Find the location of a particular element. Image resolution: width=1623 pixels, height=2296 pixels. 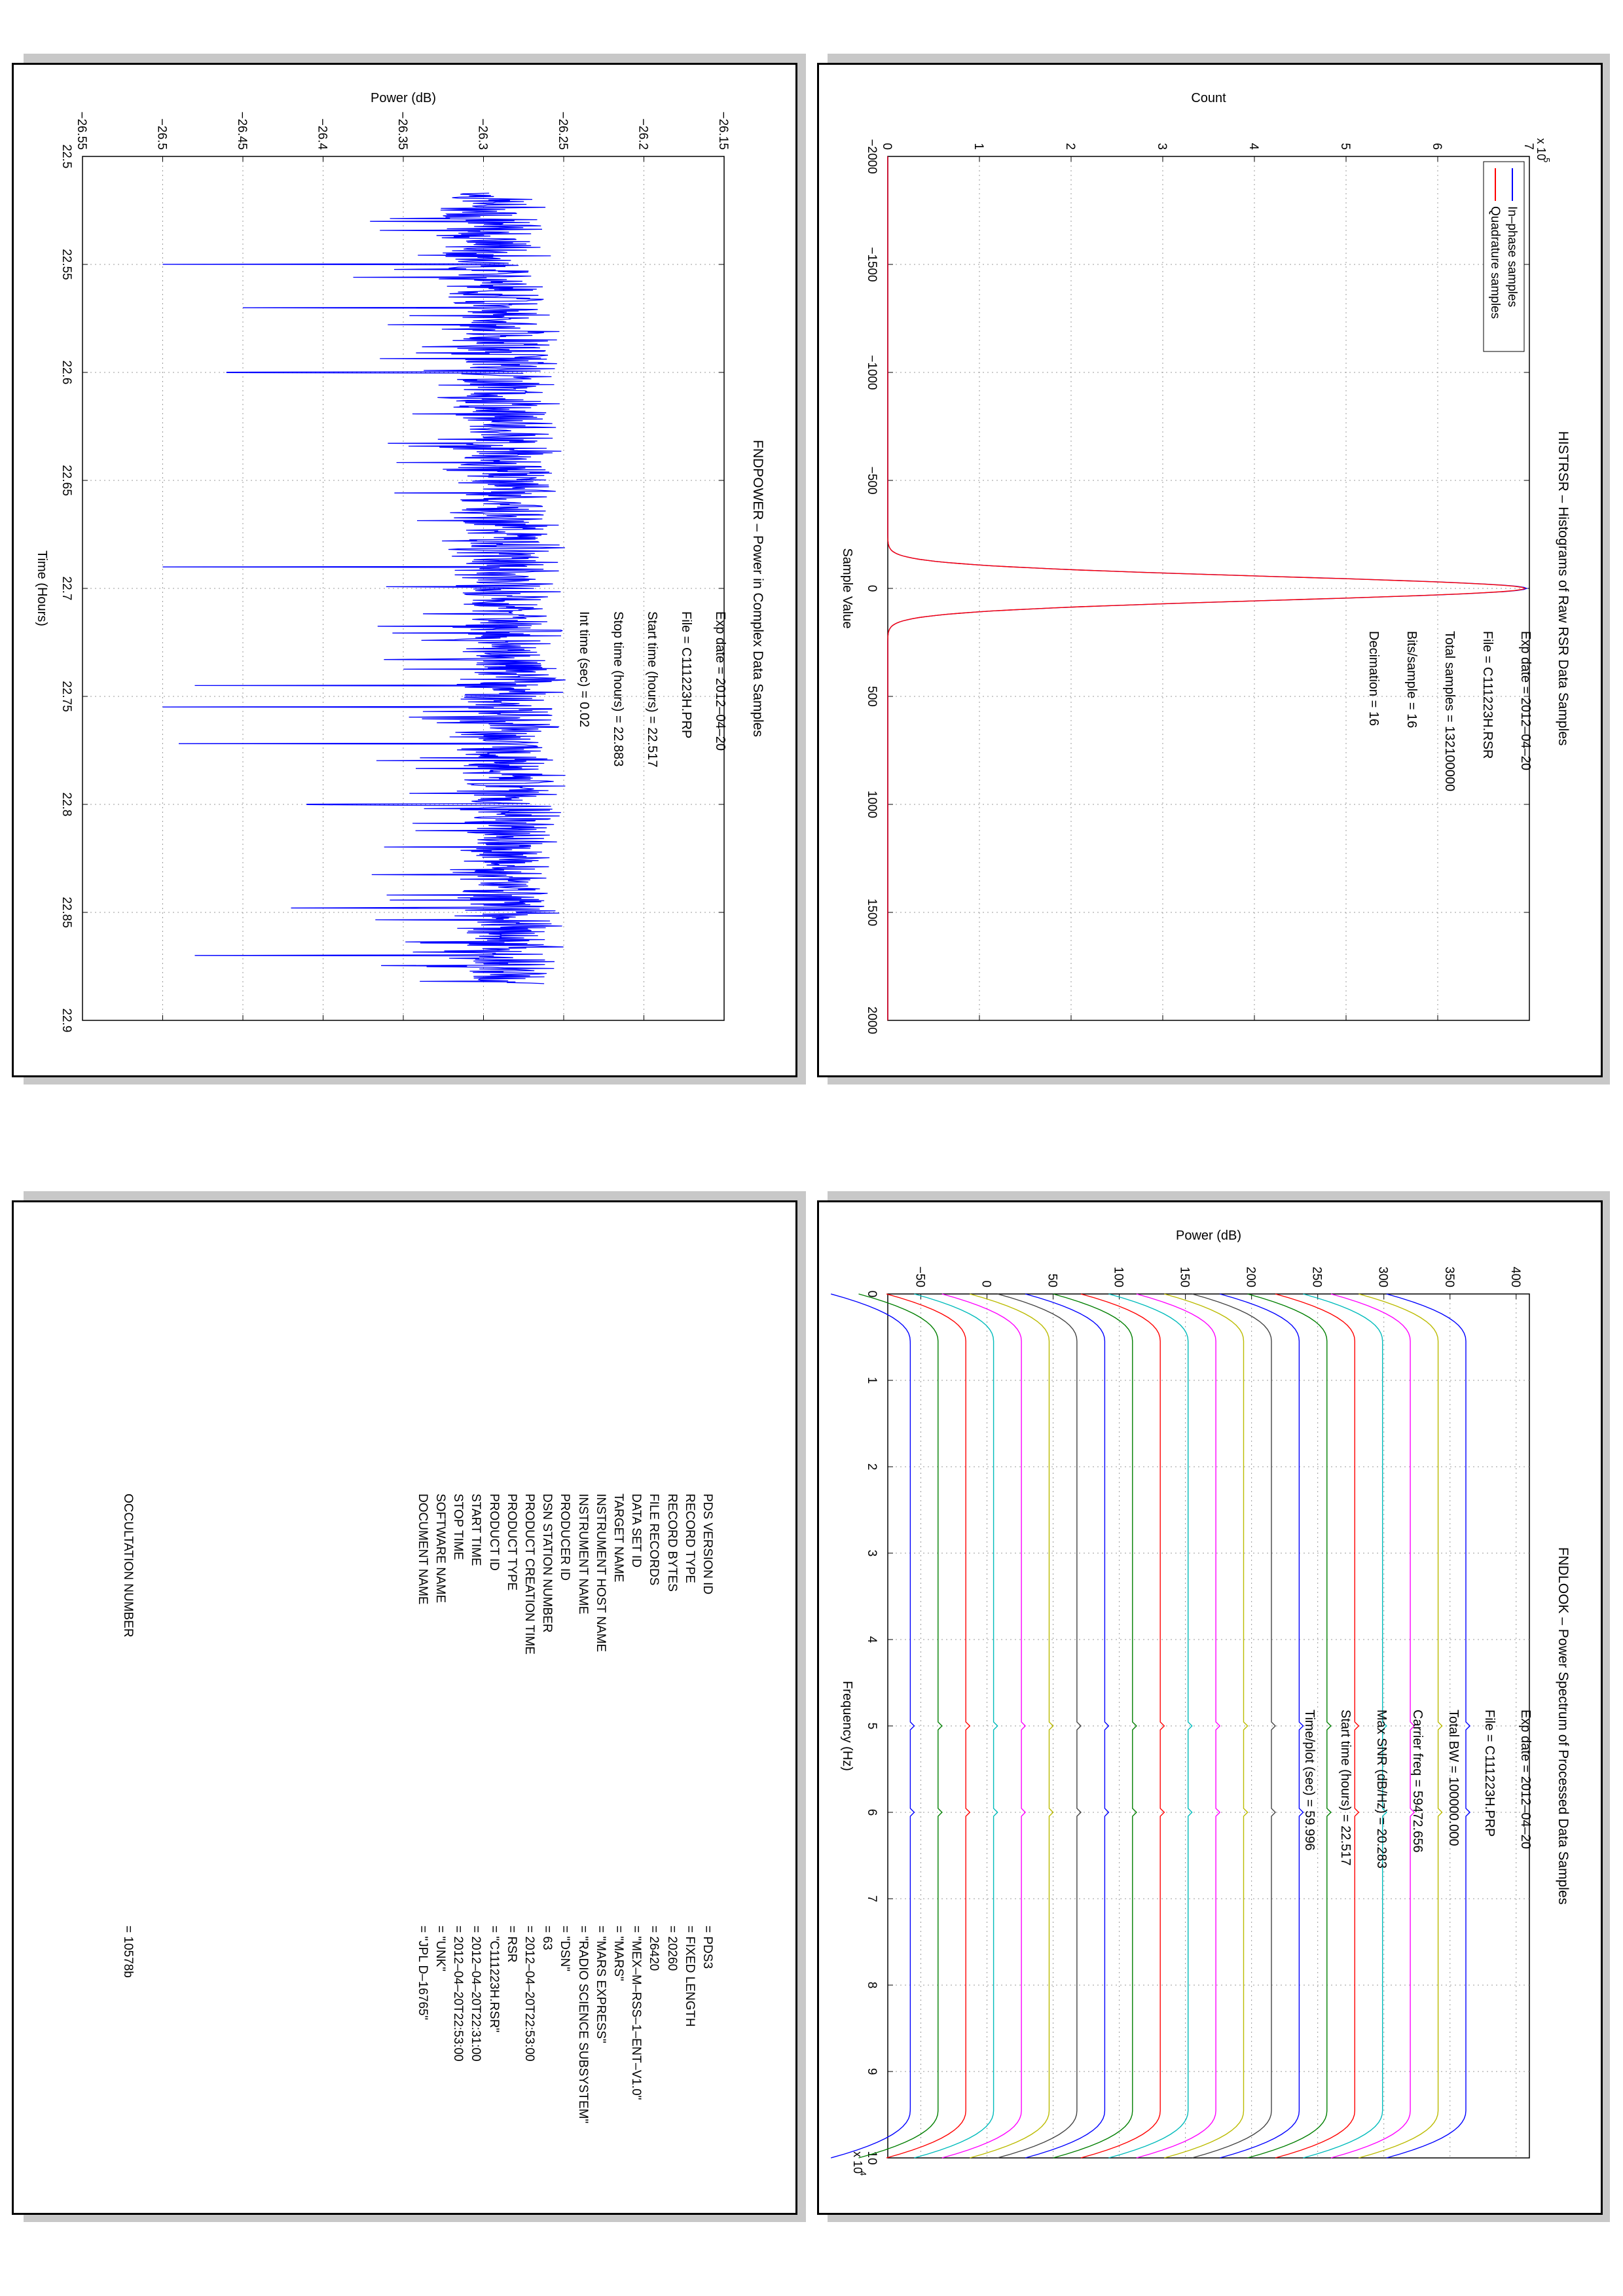

y-tick-label: 250 is located at coordinates (1317, 1276).